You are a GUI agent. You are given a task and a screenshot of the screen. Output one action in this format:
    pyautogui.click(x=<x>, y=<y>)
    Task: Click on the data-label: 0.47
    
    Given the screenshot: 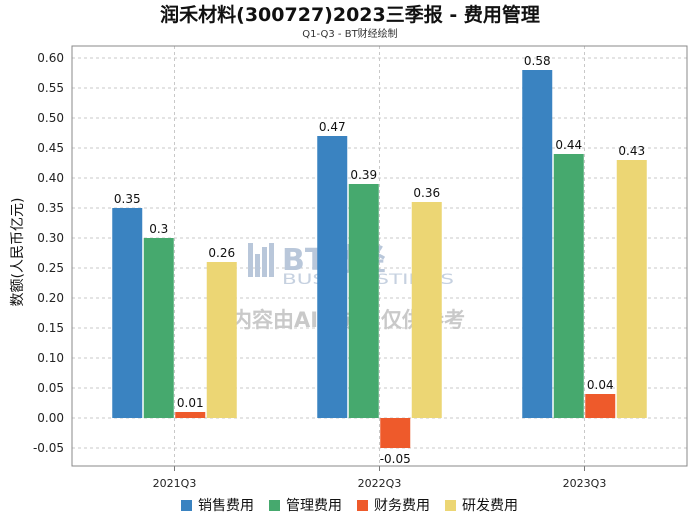 What is the action you would take?
    pyautogui.click(x=332, y=127)
    